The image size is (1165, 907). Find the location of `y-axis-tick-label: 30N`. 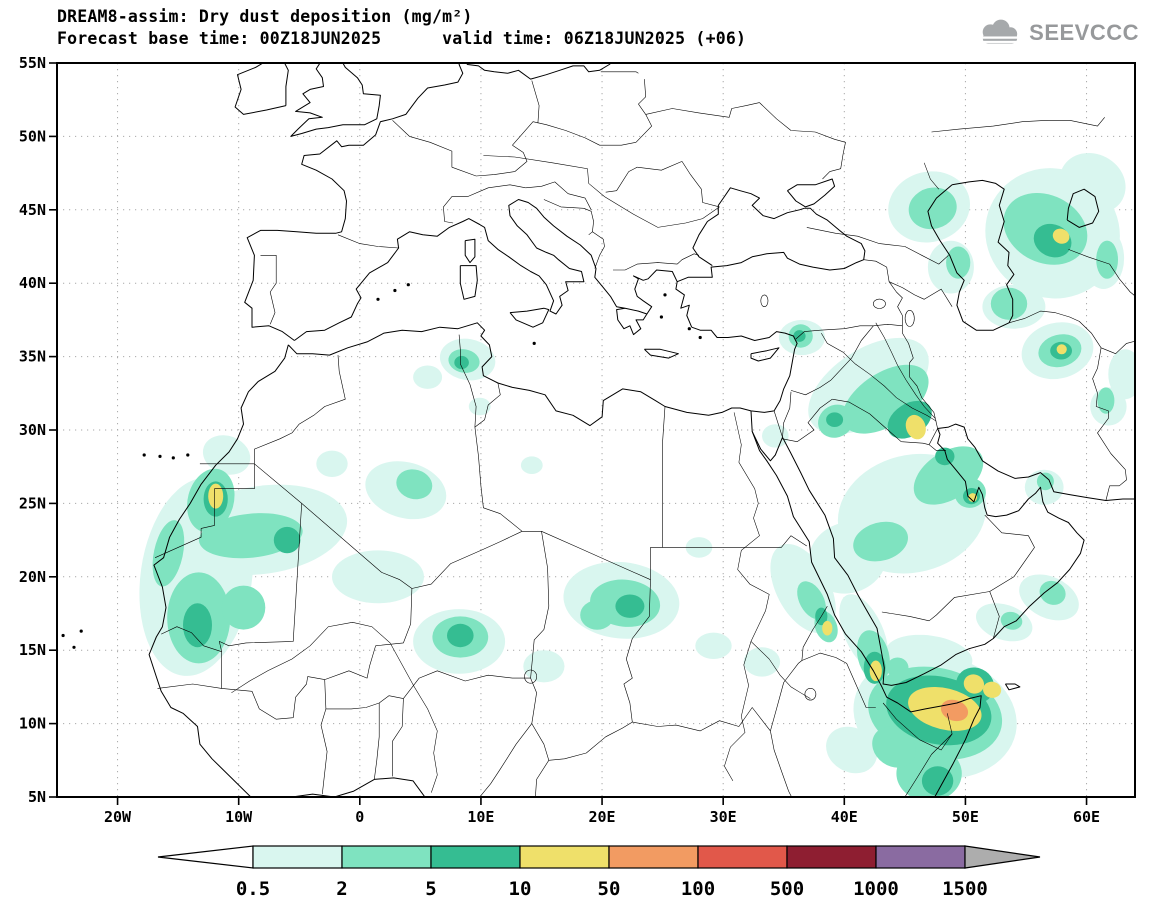

y-axis-tick-label: 30N is located at coordinates (32, 430).